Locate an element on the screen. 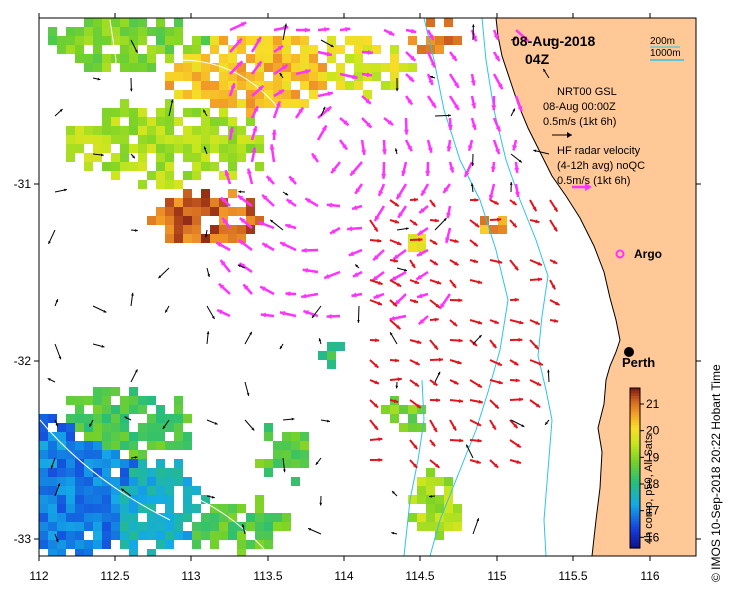 The width and height of the screenshot is (739, 592). map-date: 08-Aug-2018 is located at coordinates (553, 41).